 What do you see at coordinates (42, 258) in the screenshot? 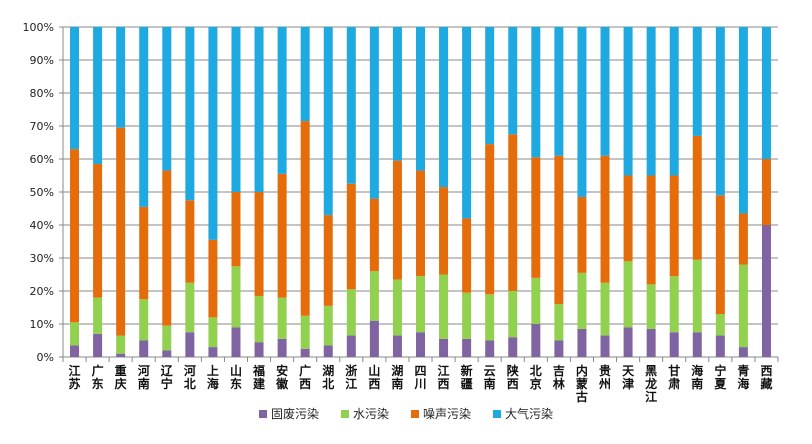
I see `y-tick-label: 30%` at bounding box center [42, 258].